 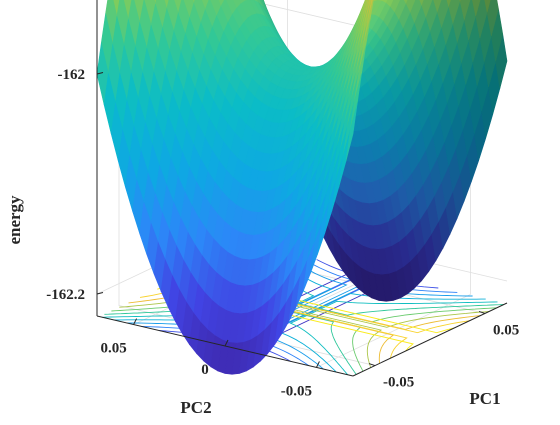 What do you see at coordinates (296, 391) in the screenshot?
I see `y-tick-label: -0.05` at bounding box center [296, 391].